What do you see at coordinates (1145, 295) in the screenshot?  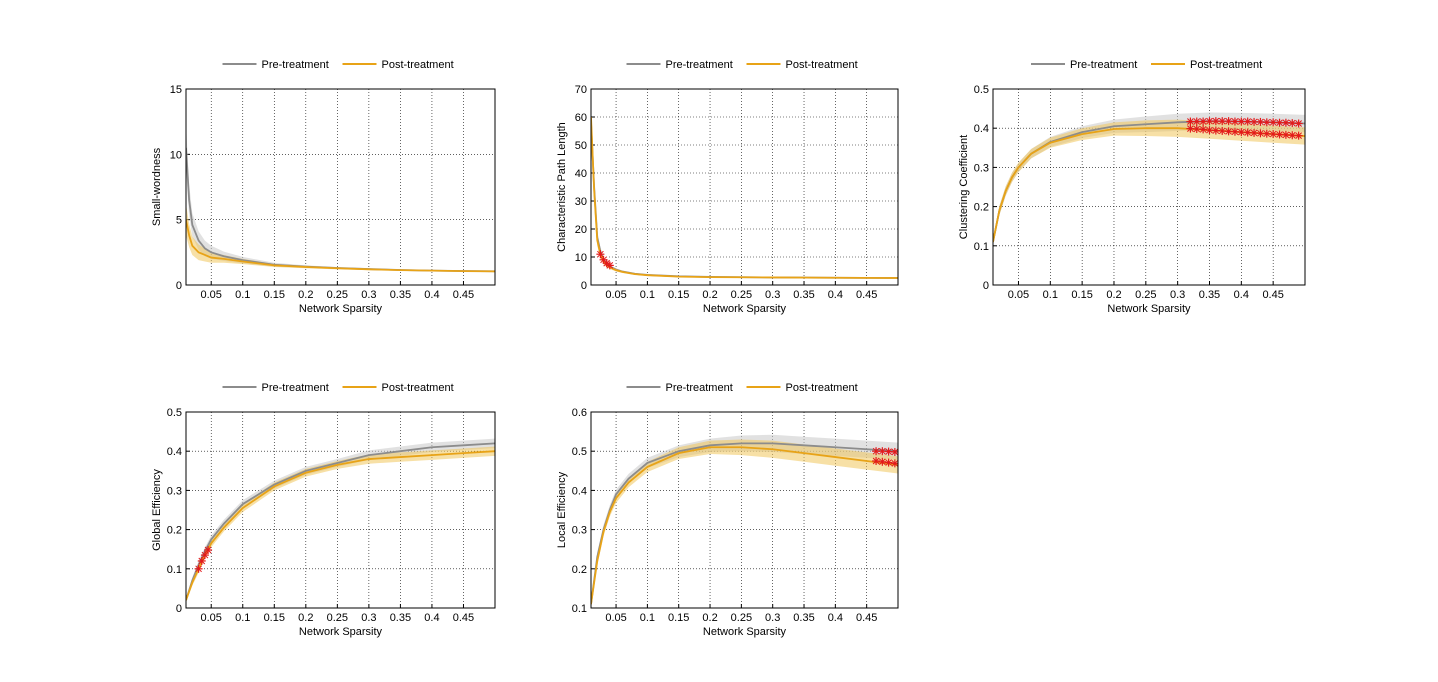 I see `x-tick-label: 0.25` at bounding box center [1145, 295].